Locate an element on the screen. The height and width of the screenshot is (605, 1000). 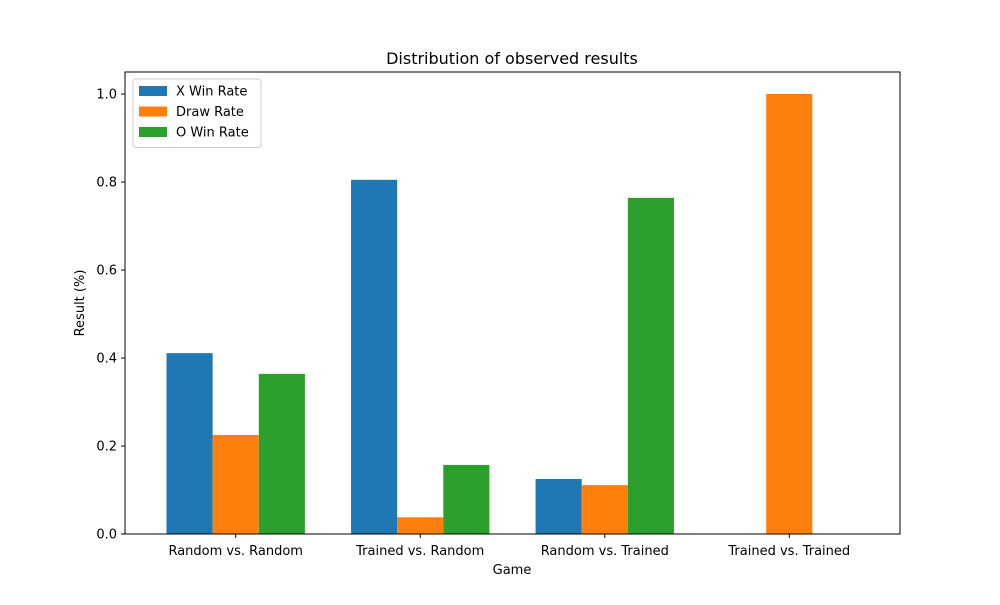
y-tick-label: 0.4 is located at coordinates (106, 359).